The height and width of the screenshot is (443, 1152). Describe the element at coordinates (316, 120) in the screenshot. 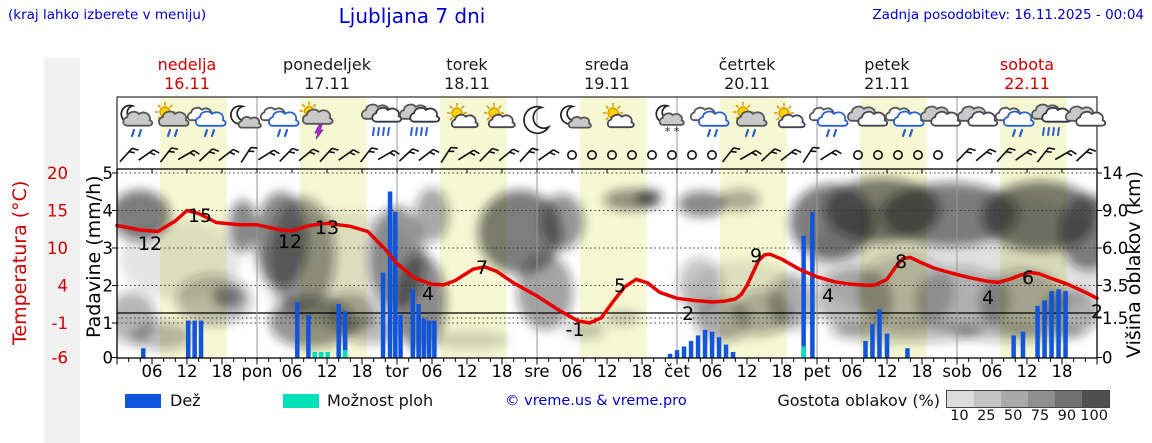

I see `weather-icon-sun-storm` at that location.